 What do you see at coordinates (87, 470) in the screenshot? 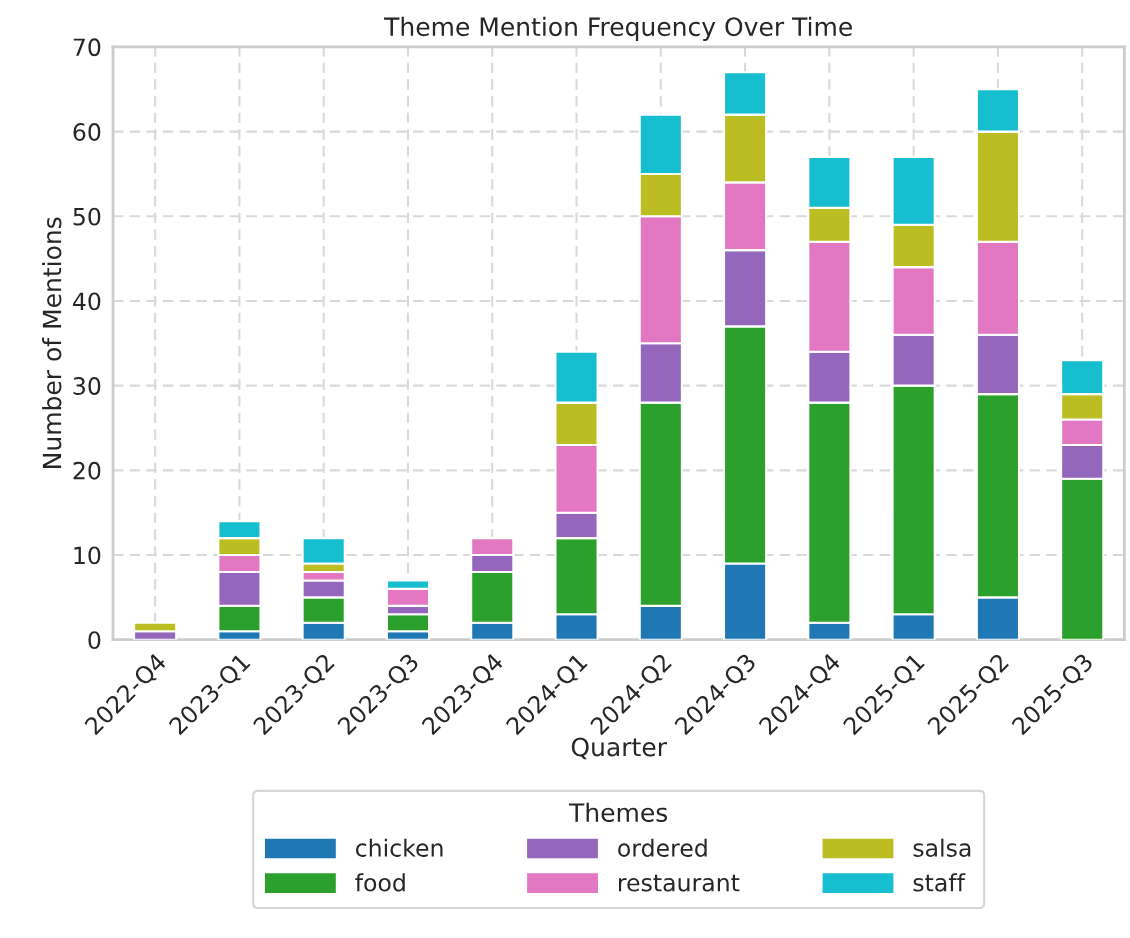
I see `y-tick-label: 20` at bounding box center [87, 470].